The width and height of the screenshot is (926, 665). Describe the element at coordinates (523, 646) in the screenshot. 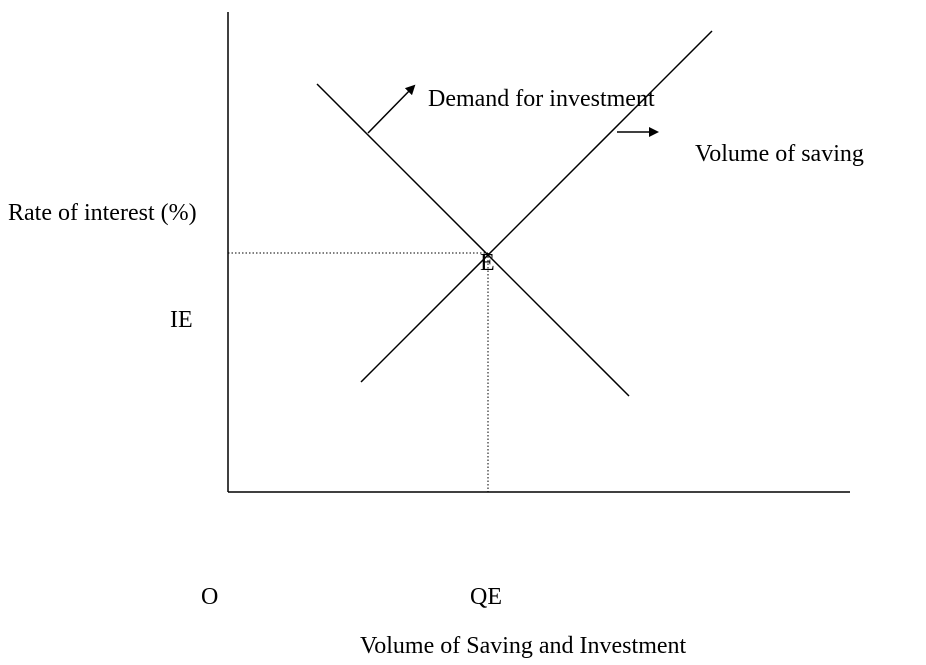

I see `x-axis-label: Volume of Saving and Investment` at that location.